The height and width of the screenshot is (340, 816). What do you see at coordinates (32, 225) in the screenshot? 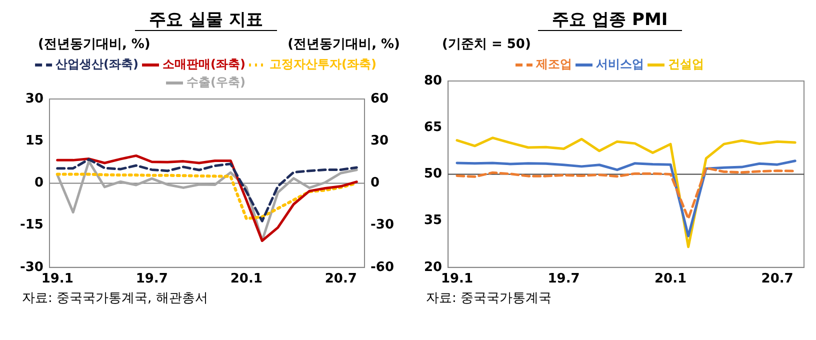
I see `y-tick-label: -15` at bounding box center [32, 225].